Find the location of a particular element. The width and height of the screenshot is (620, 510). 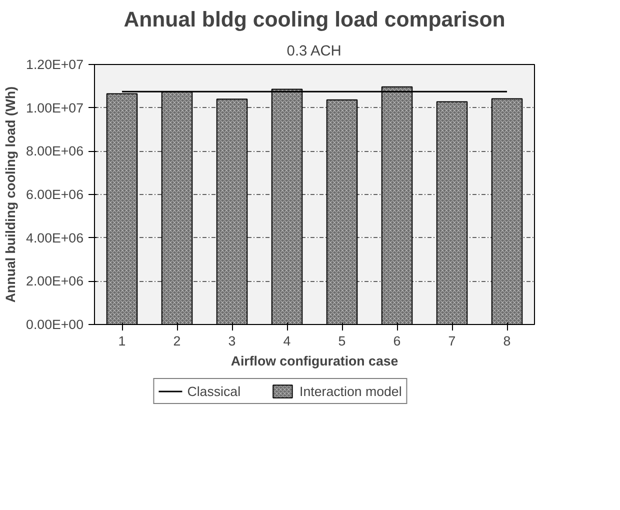

y-tick-label: 6.00E+06 is located at coordinates (55, 194).